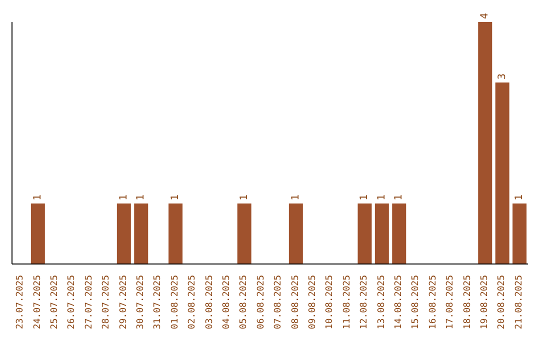 The height and width of the screenshot is (340, 540). What do you see at coordinates (416, 302) in the screenshot?
I see `x-tick-label: 15.08.2025` at bounding box center [416, 302].